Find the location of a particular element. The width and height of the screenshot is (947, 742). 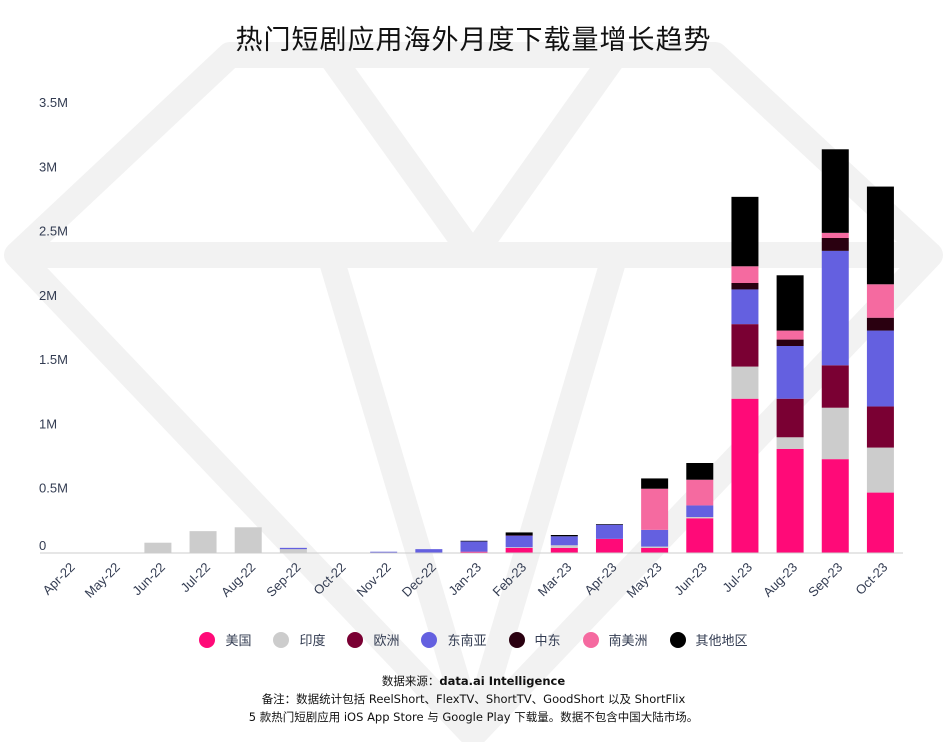

legend: 美国 印度 欧洲 东南亚 中东 南美洲 其他地区 is located at coordinates (473, 639).